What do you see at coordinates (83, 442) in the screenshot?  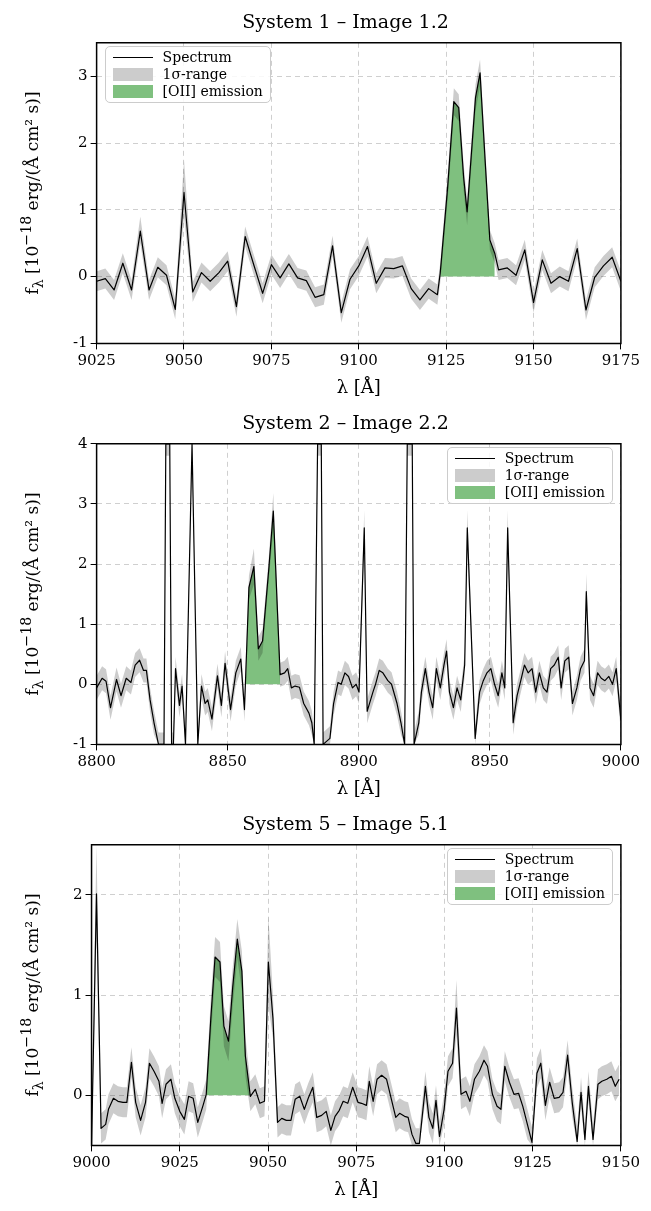 I see `y-tick-label: 4` at bounding box center [83, 442].